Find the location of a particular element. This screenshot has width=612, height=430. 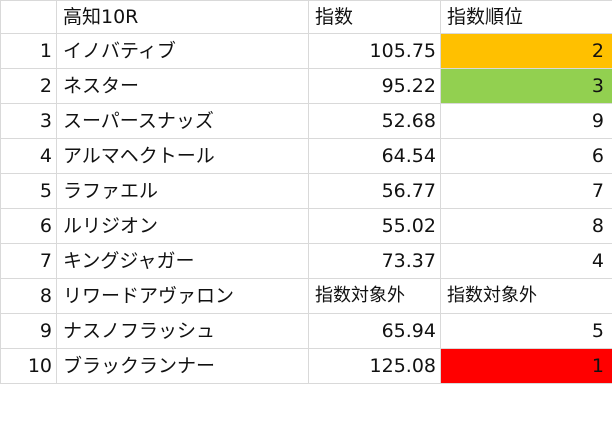

table-row: 8 リワードアヴァロン 指数対象外 指数対象外 is located at coordinates (306, 296).